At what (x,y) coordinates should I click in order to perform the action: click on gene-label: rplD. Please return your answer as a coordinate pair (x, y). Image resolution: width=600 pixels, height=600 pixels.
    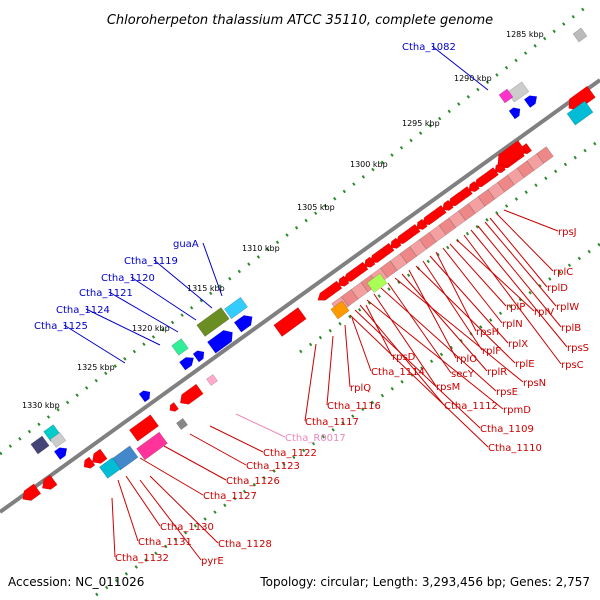
    Looking at the image, I should click on (557, 288).